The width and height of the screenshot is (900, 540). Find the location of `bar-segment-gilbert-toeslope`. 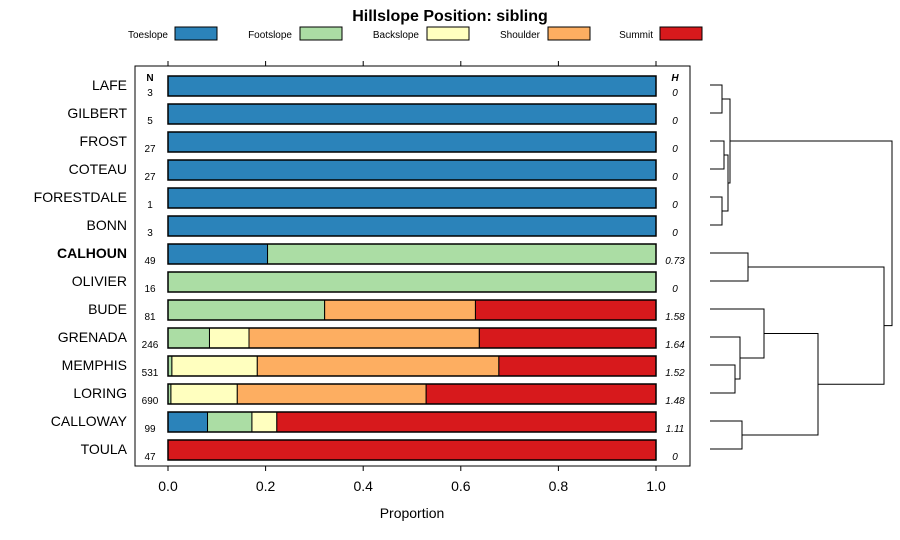

bar-segment-gilbert-toeslope is located at coordinates (412, 114).